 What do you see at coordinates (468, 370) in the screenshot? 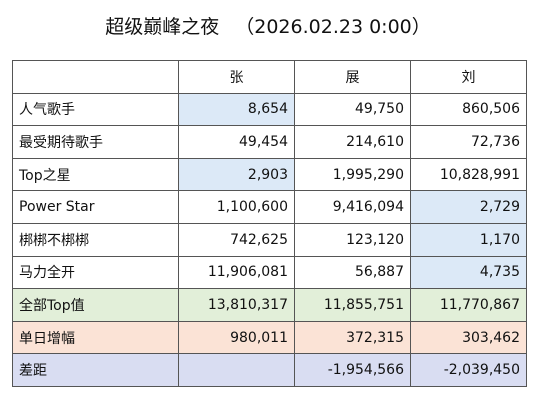
I see `cell-value: -2,039,450` at bounding box center [468, 370].